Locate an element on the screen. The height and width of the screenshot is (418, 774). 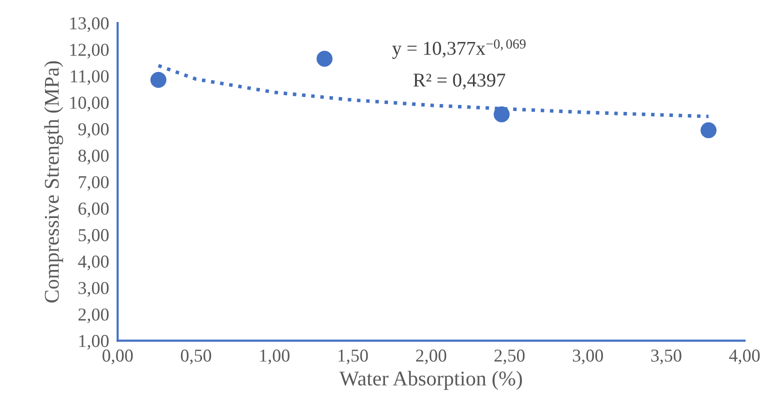
y-tick-label: 5,00 is located at coordinates (93, 236).